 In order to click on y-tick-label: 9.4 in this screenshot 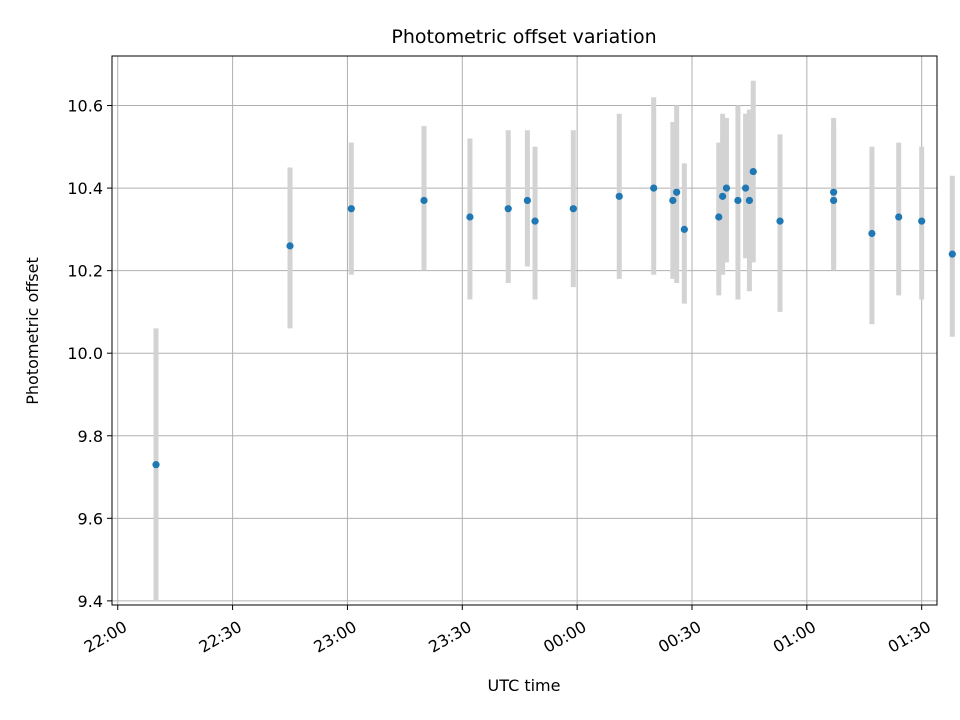, I will do `click(90, 601)`.